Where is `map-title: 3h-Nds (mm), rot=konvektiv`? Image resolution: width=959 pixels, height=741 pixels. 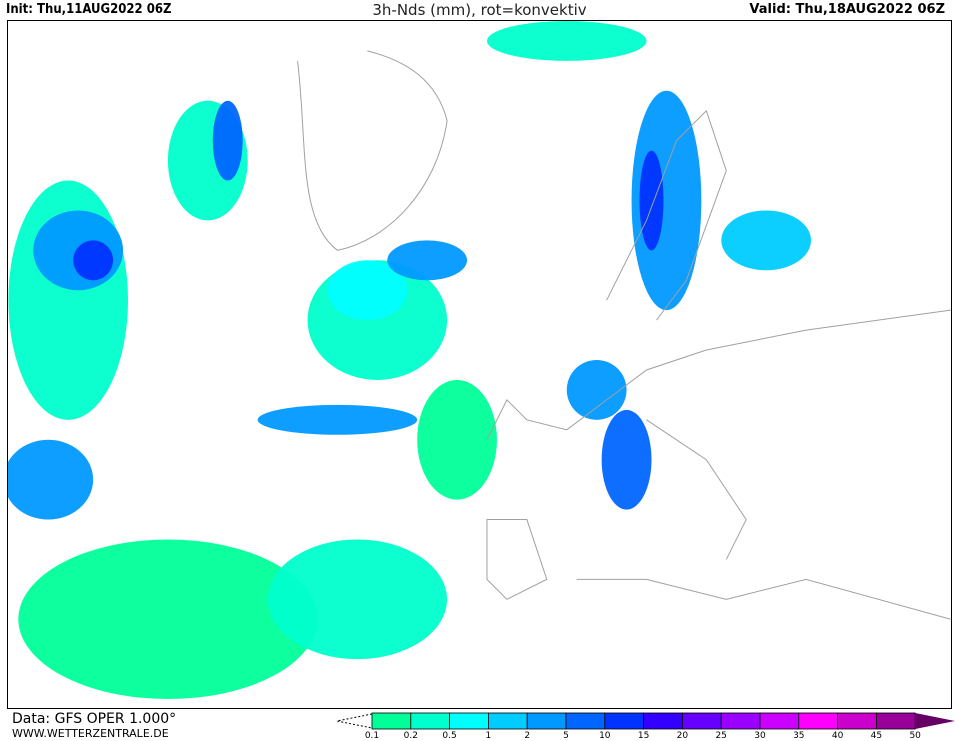 map-title: 3h-Nds (mm), rot=konvektiv is located at coordinates (479, 10).